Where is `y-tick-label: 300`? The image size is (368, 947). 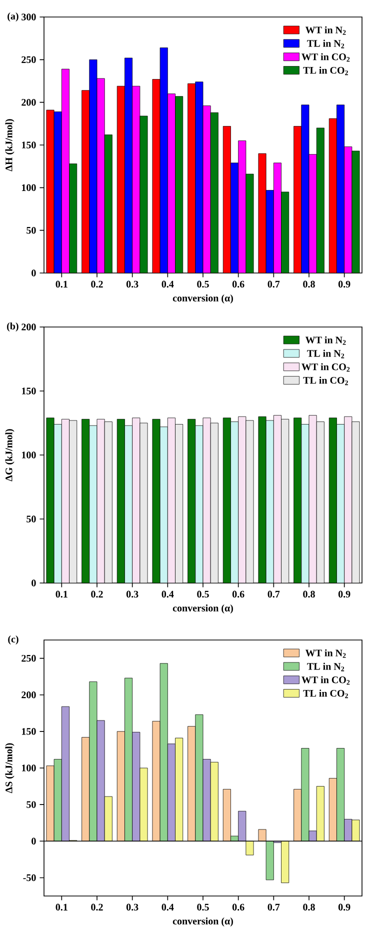 y-tick-label: 300 is located at coordinates (29, 17).